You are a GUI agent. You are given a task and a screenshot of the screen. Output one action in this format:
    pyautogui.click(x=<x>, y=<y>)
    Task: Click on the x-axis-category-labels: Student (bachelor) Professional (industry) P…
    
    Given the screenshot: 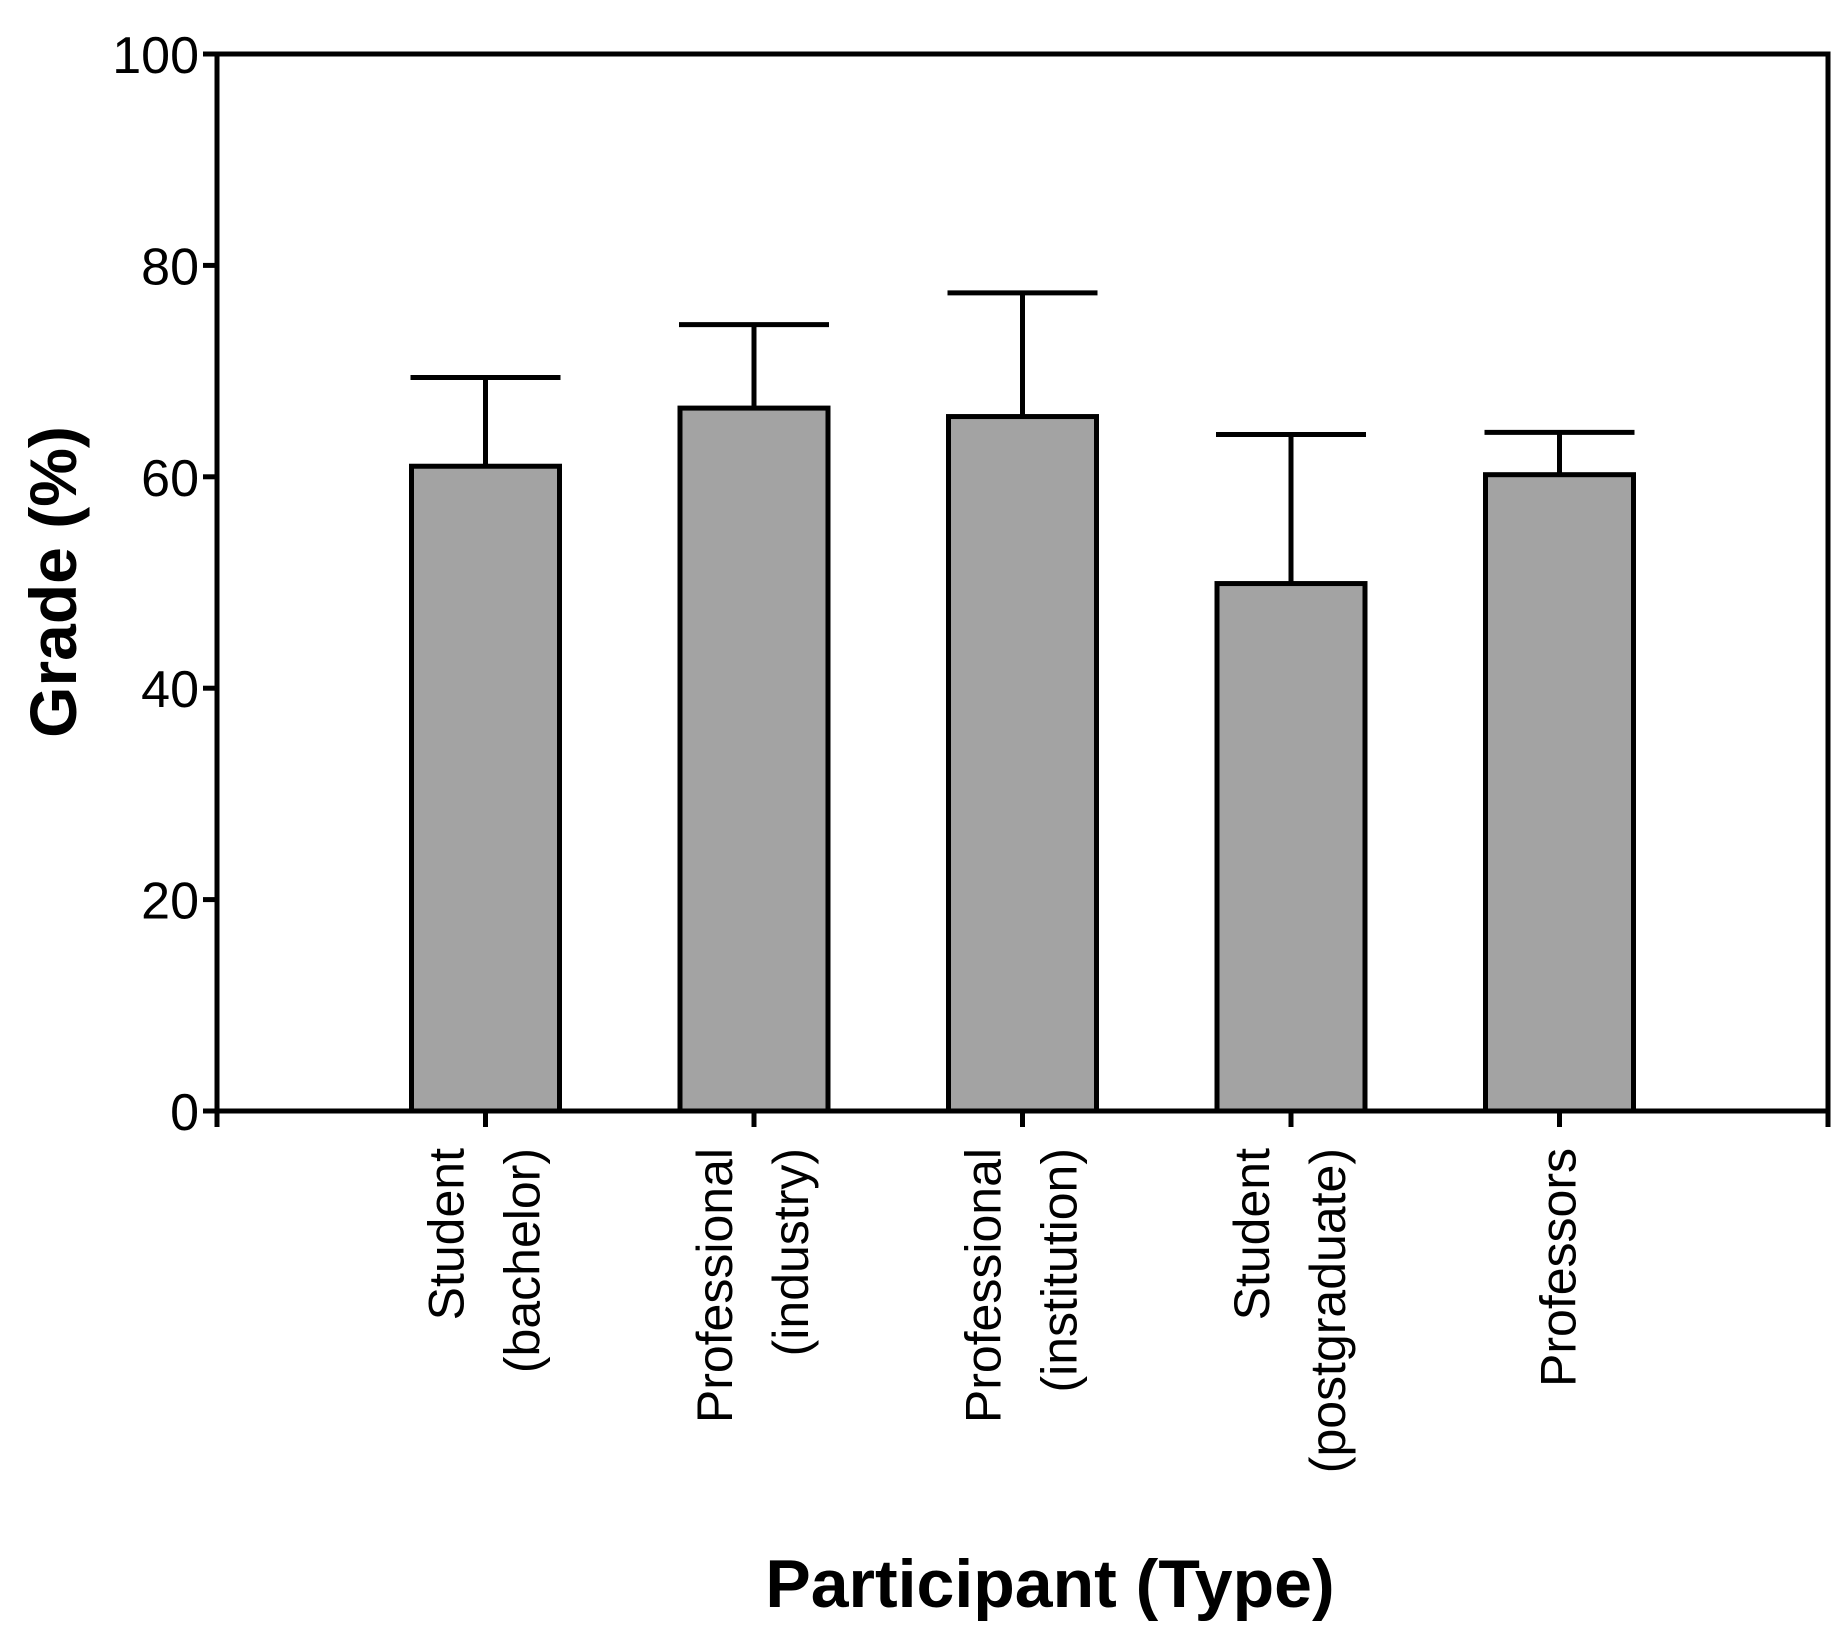 What is the action you would take?
    pyautogui.click(x=1003, y=1310)
    